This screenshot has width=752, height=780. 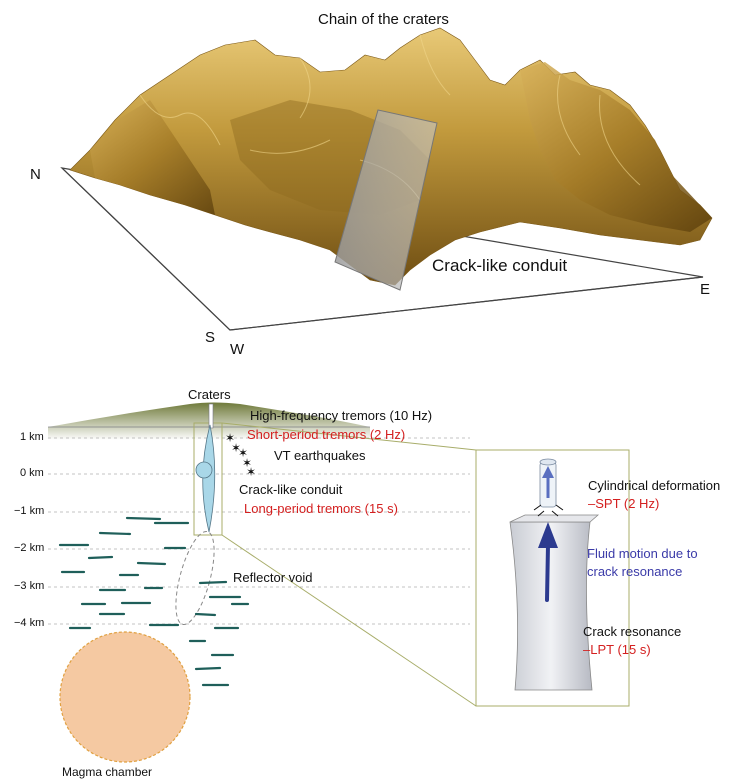 I want to click on terrain-texture, so click(x=390, y=117).